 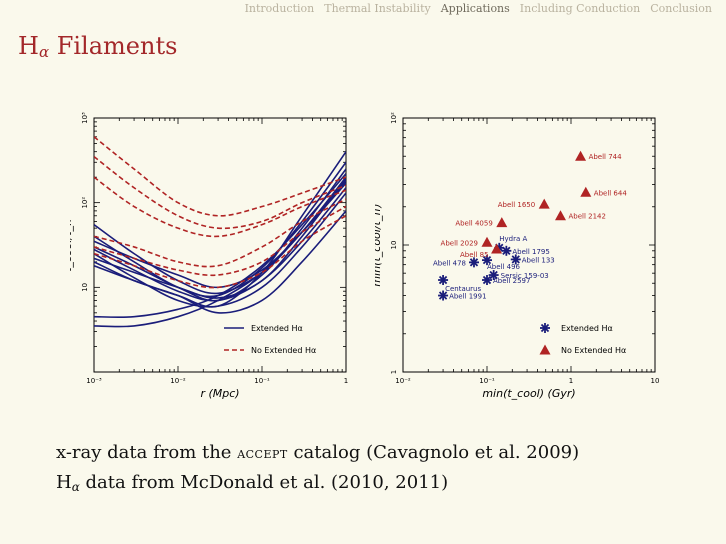 What do you see at coordinates (459, 243) in the screenshot?
I see `no-extended-point-label: Abell 2029` at bounding box center [459, 243].